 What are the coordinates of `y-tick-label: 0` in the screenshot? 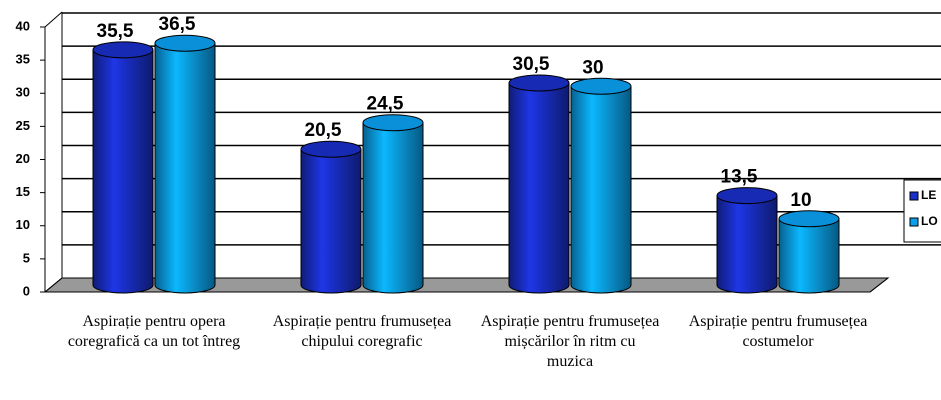 It's located at (26, 290).